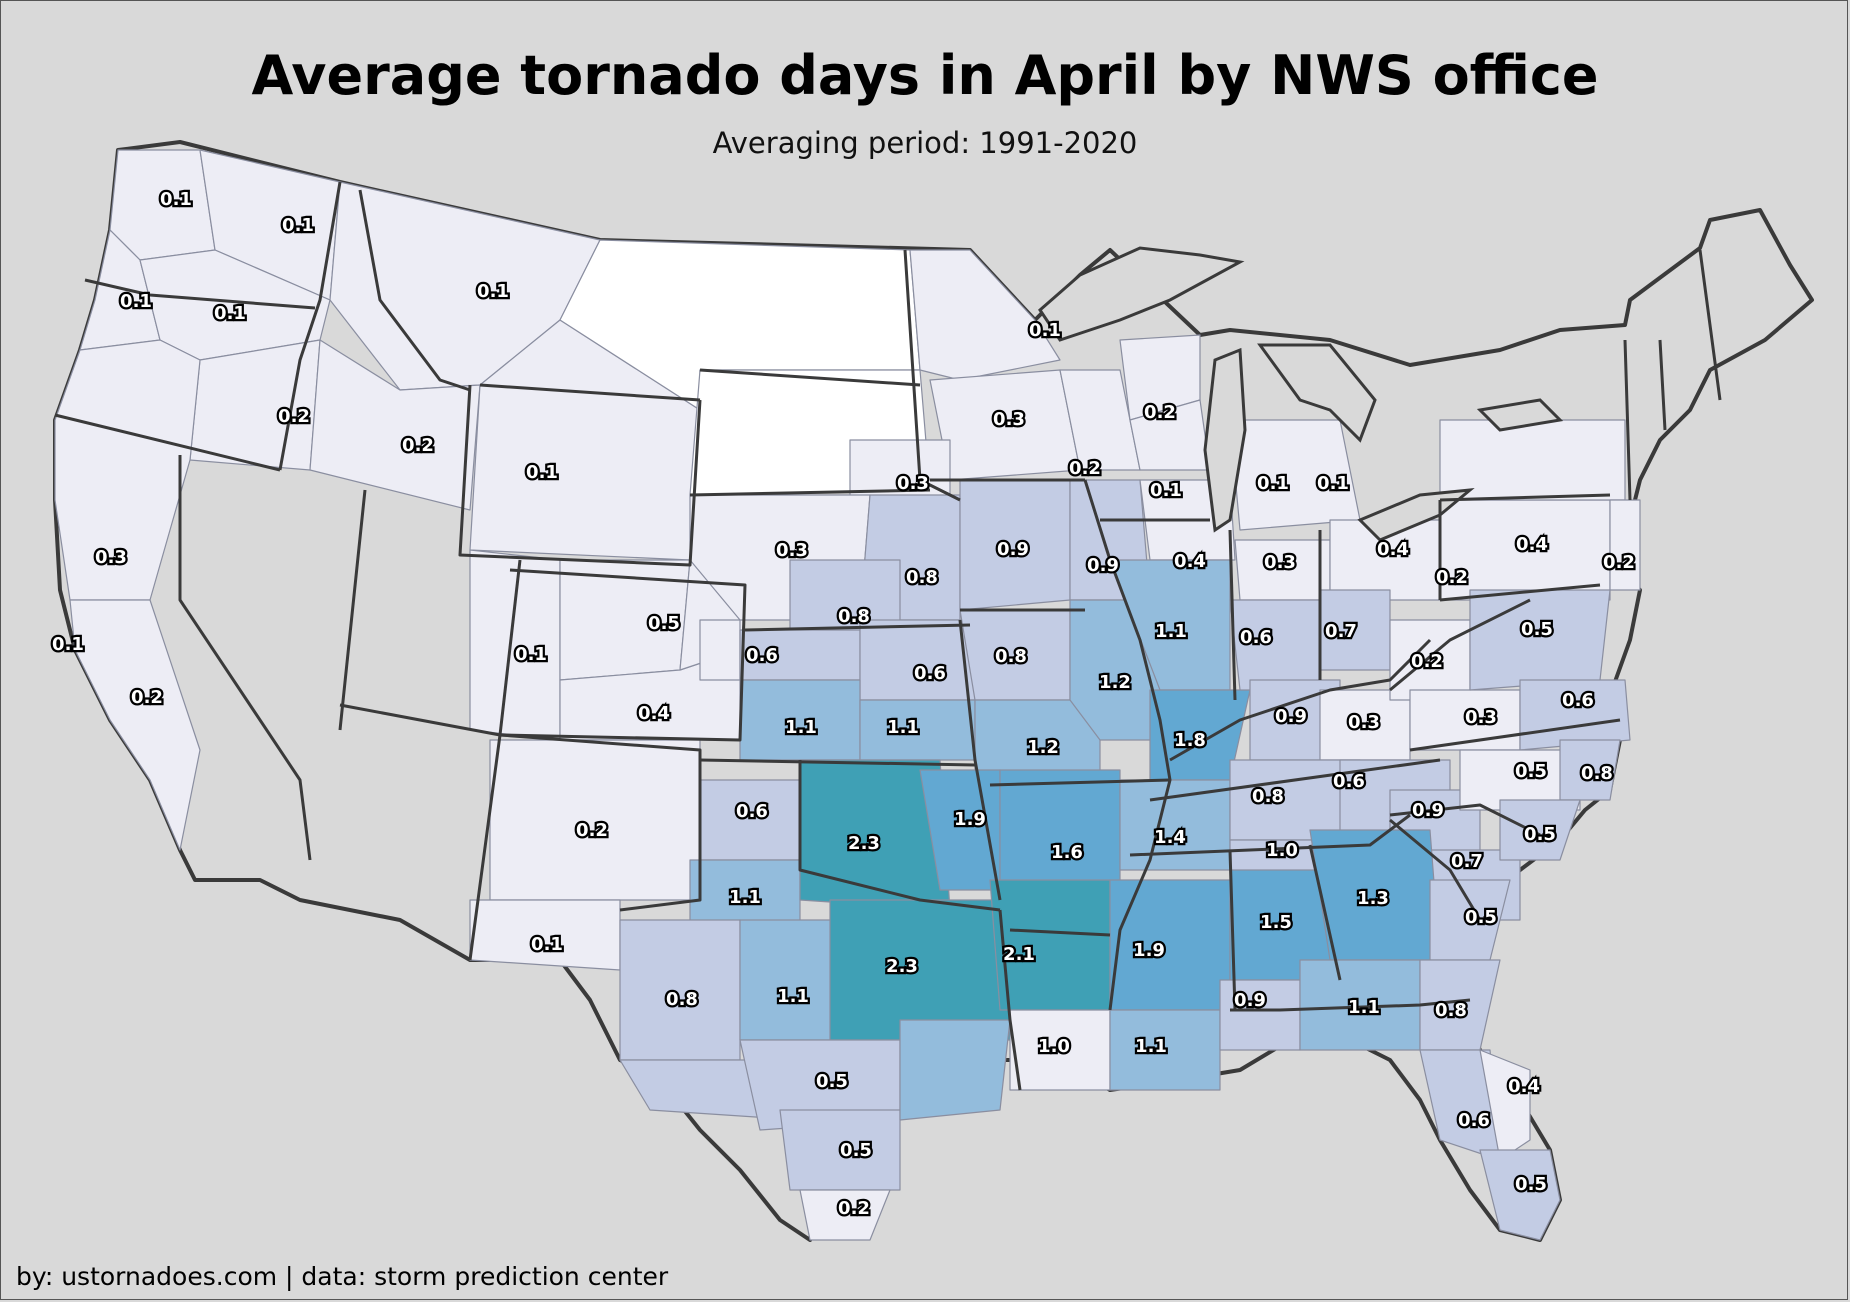 This screenshot has width=1850, height=1302. What do you see at coordinates (837, 762) in the screenshot?
I see `state-line-ks-ok` at bounding box center [837, 762].